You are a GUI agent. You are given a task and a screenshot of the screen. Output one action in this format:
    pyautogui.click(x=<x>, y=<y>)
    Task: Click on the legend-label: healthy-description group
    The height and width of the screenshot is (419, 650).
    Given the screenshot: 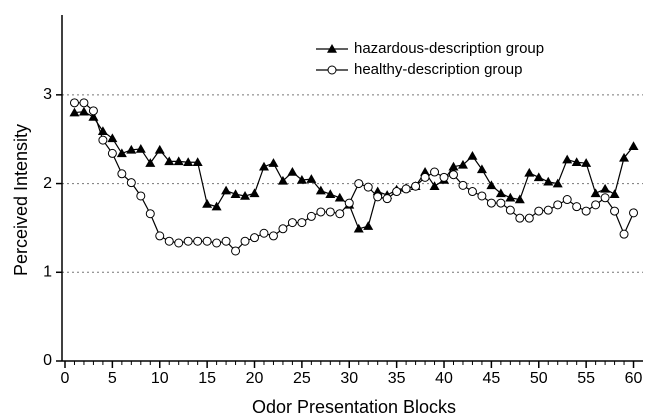 What is the action you would take?
    pyautogui.click(x=438, y=69)
    